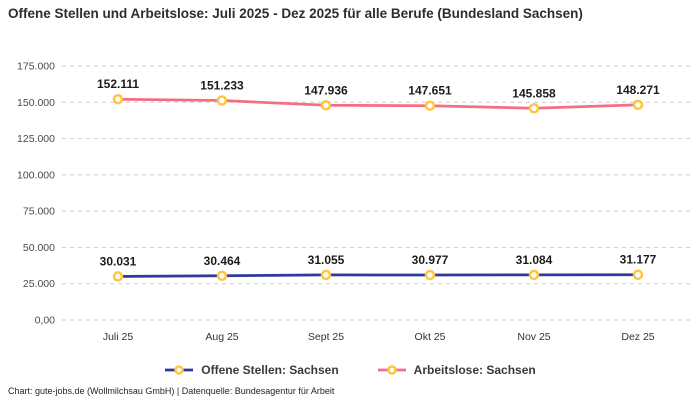  What do you see at coordinates (430, 260) in the screenshot?
I see `data-point-label: 30.977` at bounding box center [430, 260].